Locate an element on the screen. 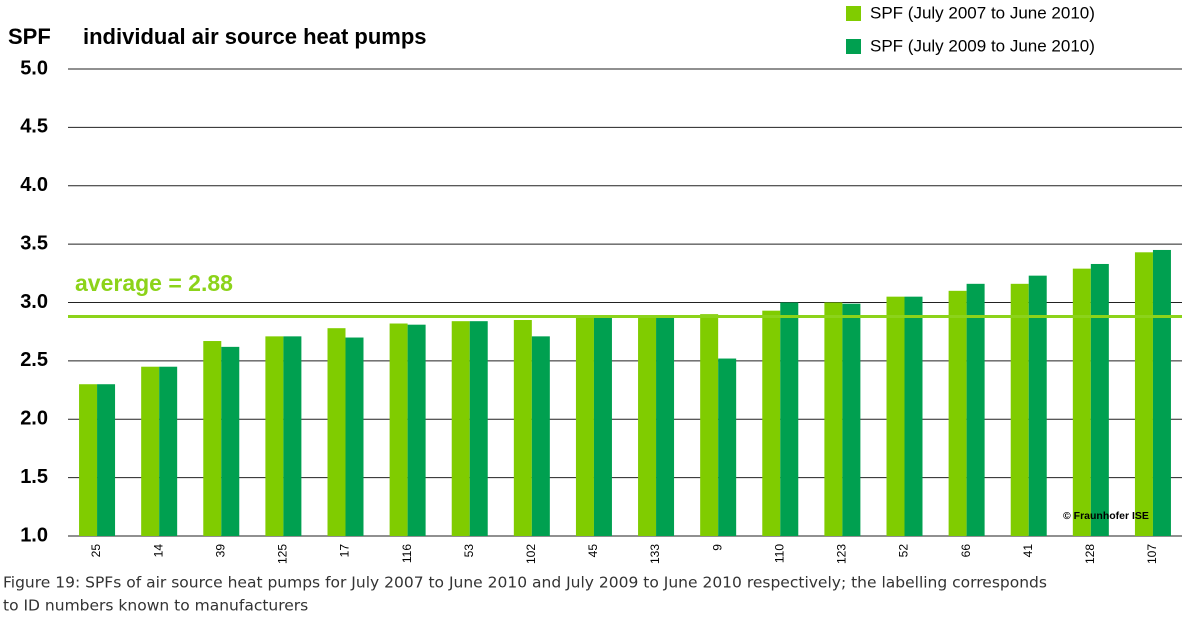  y-tick-label: 4.0 is located at coordinates (34, 185).